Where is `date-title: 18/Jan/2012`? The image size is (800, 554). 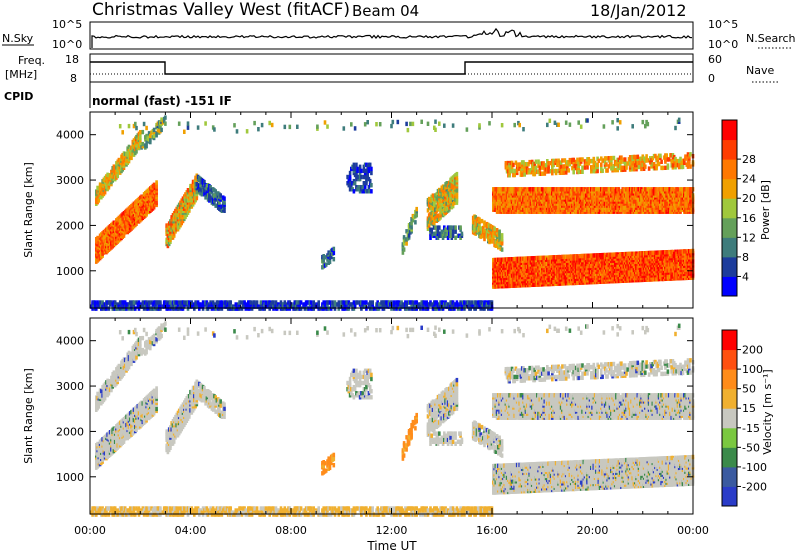 date-title: 18/Jan/2012 is located at coordinates (638, 10).